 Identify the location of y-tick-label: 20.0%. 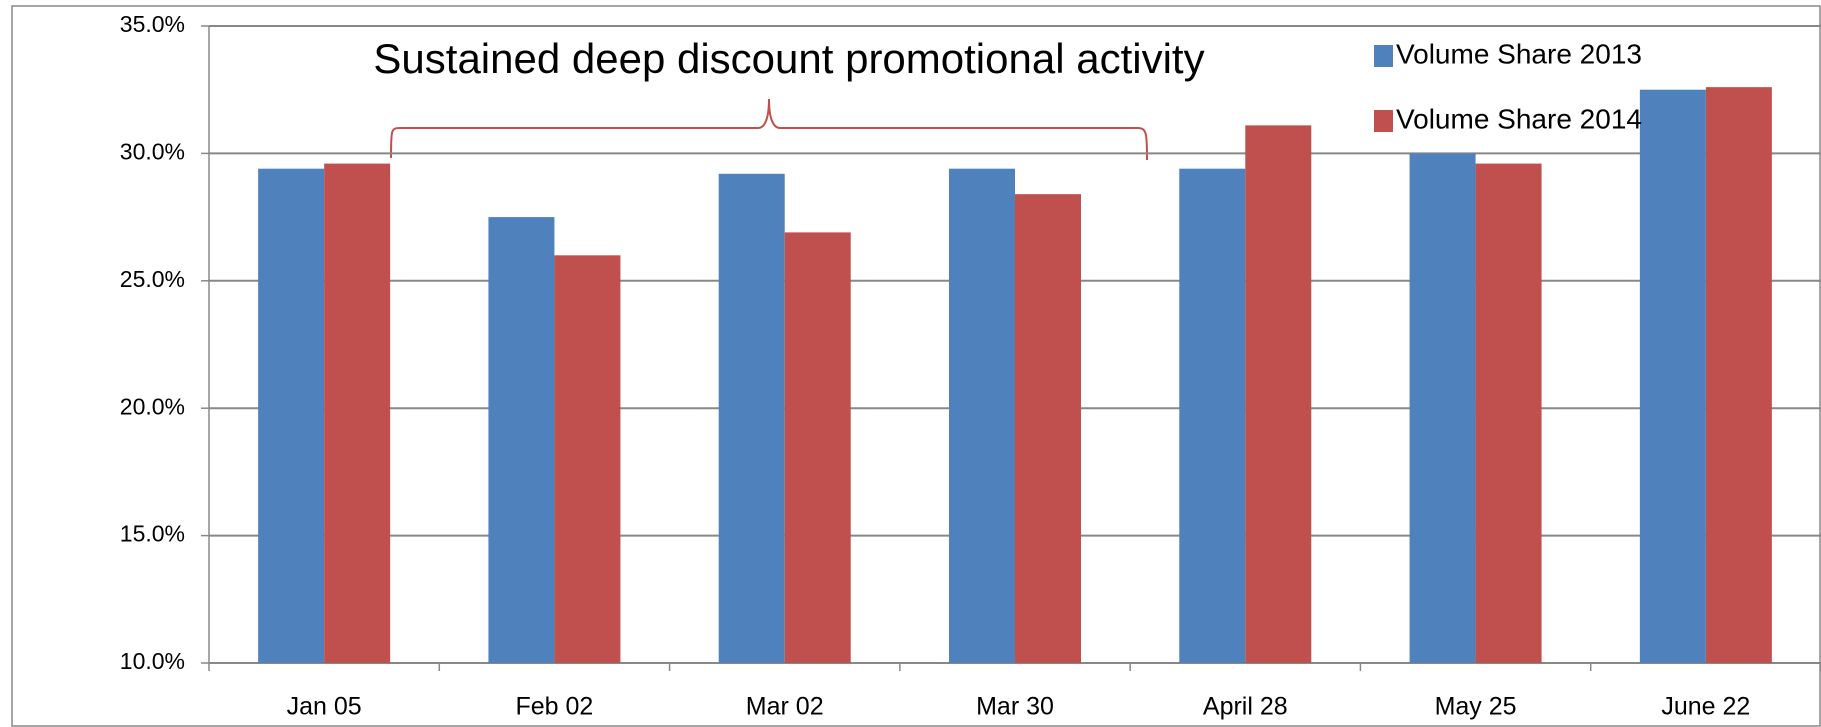
(152, 406).